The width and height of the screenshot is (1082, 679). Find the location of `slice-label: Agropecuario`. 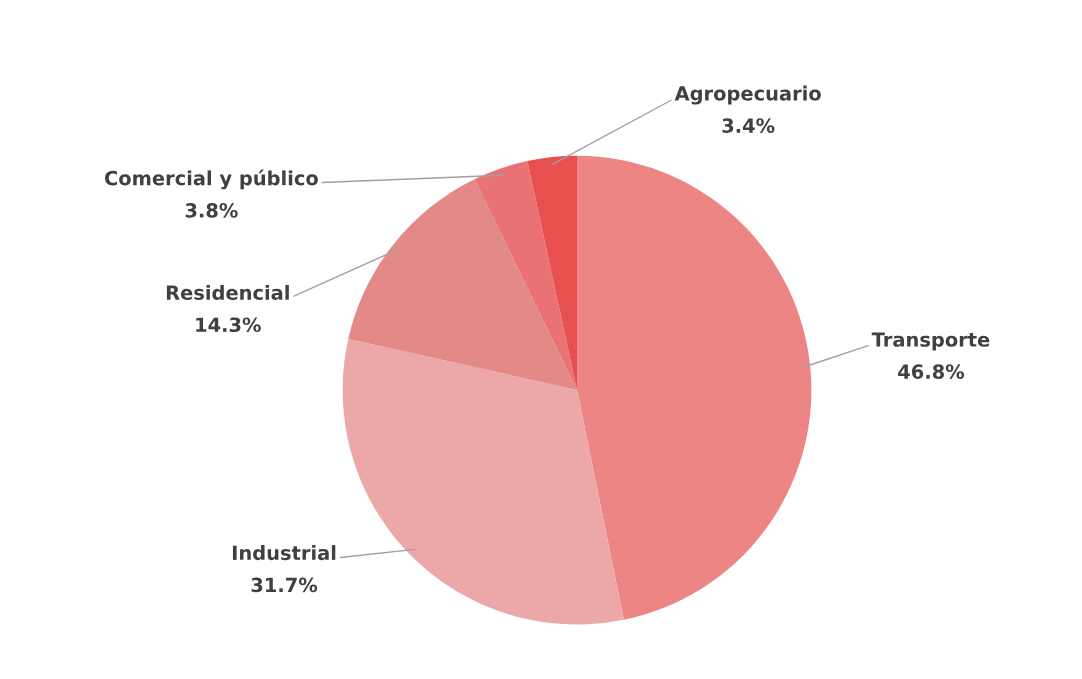

slice-label: Agropecuario is located at coordinates (747, 95).